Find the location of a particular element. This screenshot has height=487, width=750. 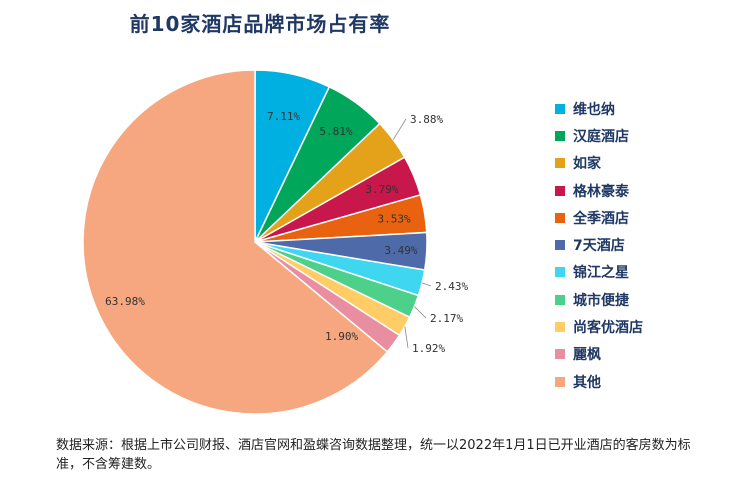

legend-item-9: 麗枫 is located at coordinates (599, 354).